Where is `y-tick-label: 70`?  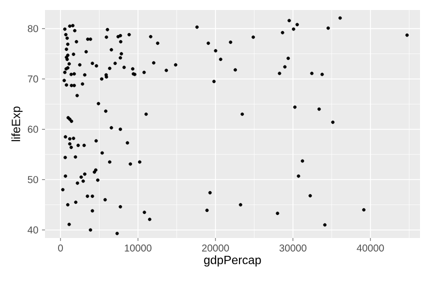
y-tick-label: 70 is located at coordinates (33, 78).